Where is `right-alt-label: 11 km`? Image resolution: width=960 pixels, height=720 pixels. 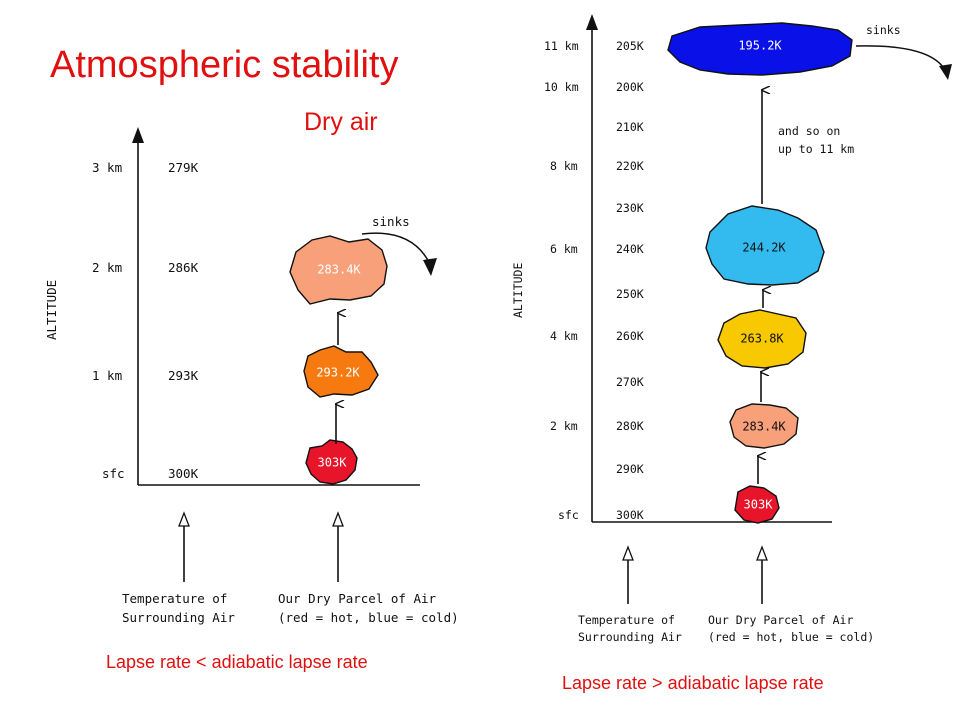
right-alt-label: 11 km is located at coordinates (561, 46).